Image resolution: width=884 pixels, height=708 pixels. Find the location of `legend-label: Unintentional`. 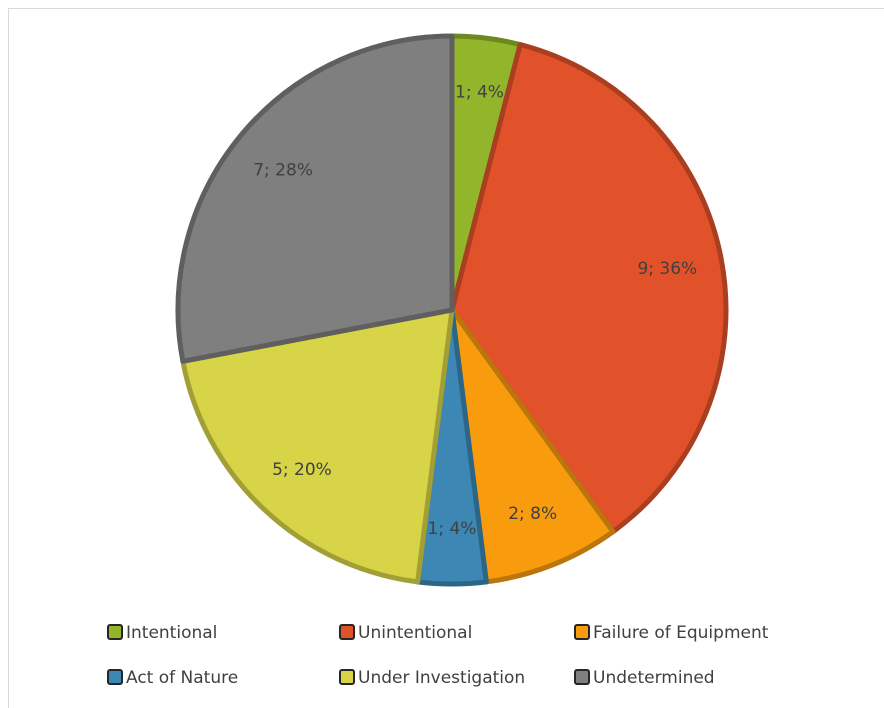

legend-label: Unintentional is located at coordinates (415, 633).